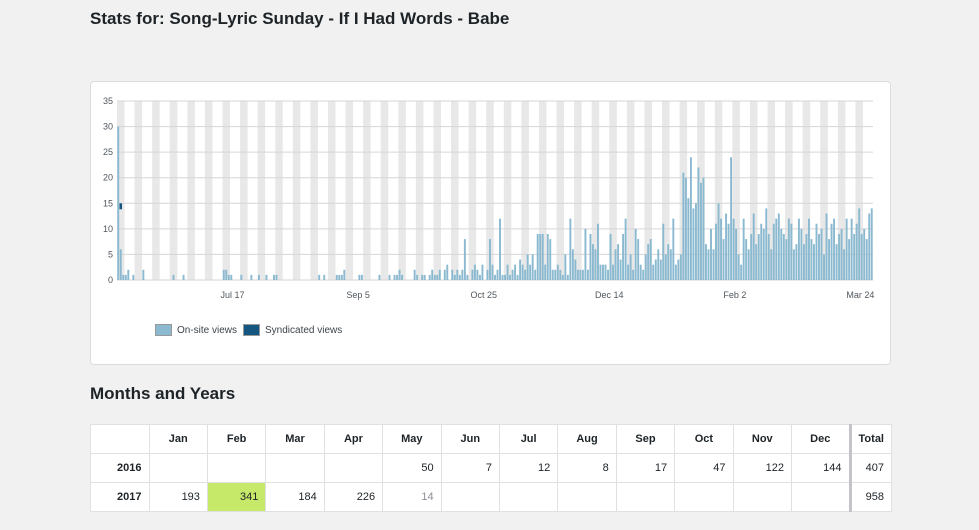 The width and height of the screenshot is (979, 530). I want to click on month-header: Mar, so click(295, 439).